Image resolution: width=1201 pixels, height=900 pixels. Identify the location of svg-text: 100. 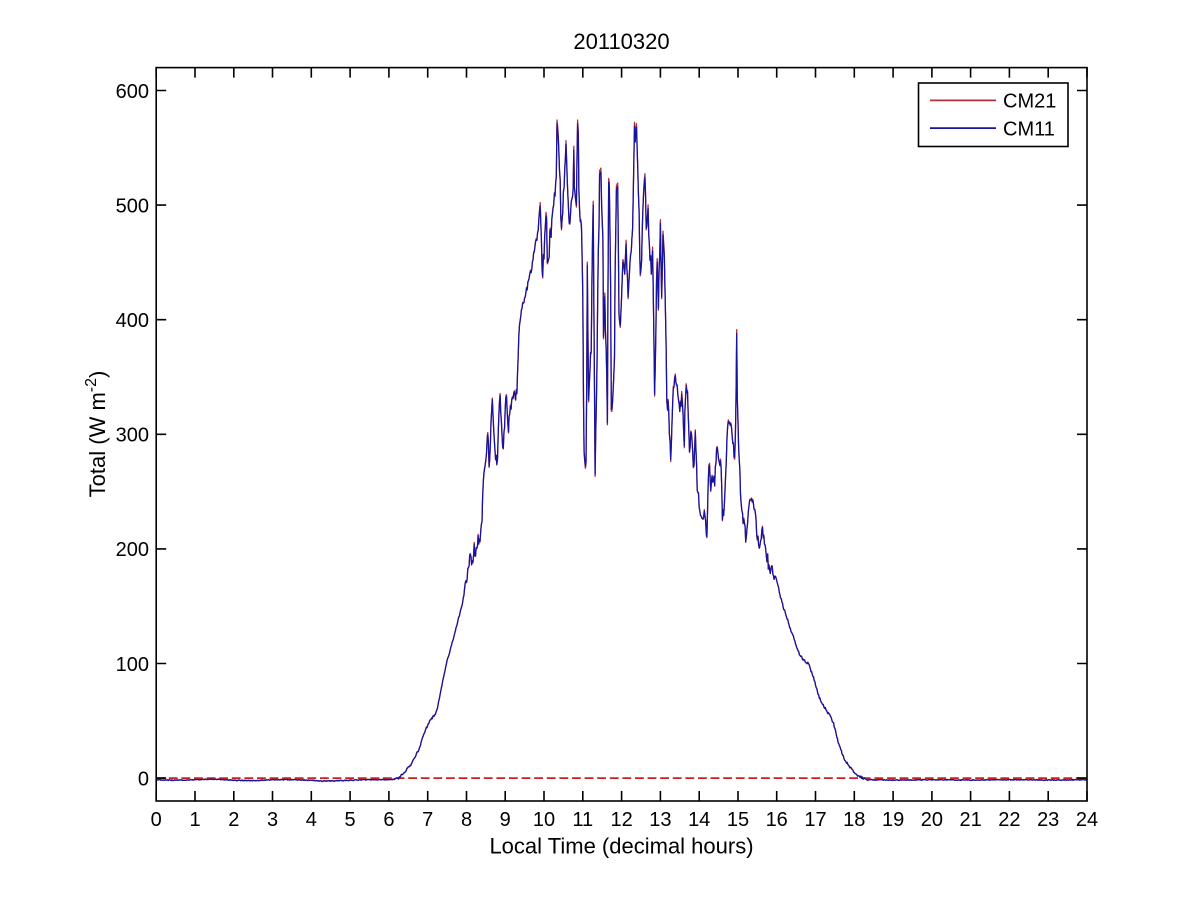
(132, 665).